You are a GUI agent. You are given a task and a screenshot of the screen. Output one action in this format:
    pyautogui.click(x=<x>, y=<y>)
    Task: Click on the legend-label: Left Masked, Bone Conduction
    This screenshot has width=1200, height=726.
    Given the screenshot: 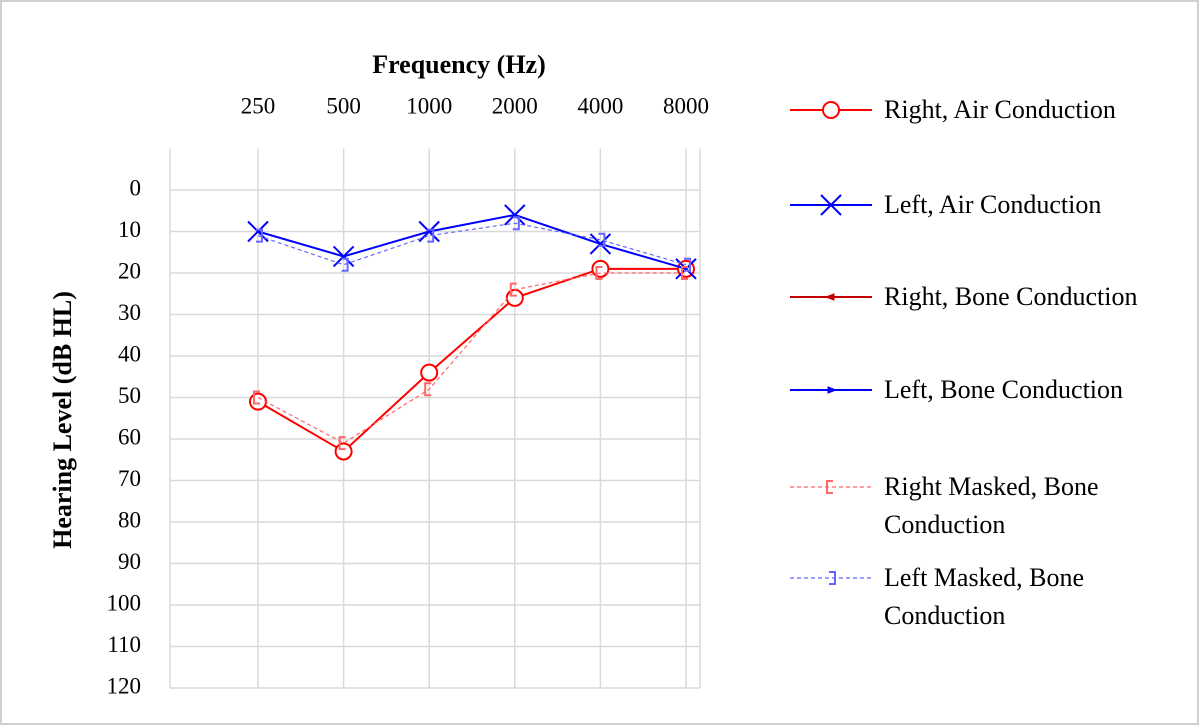 What is the action you would take?
    pyautogui.click(x=984, y=596)
    